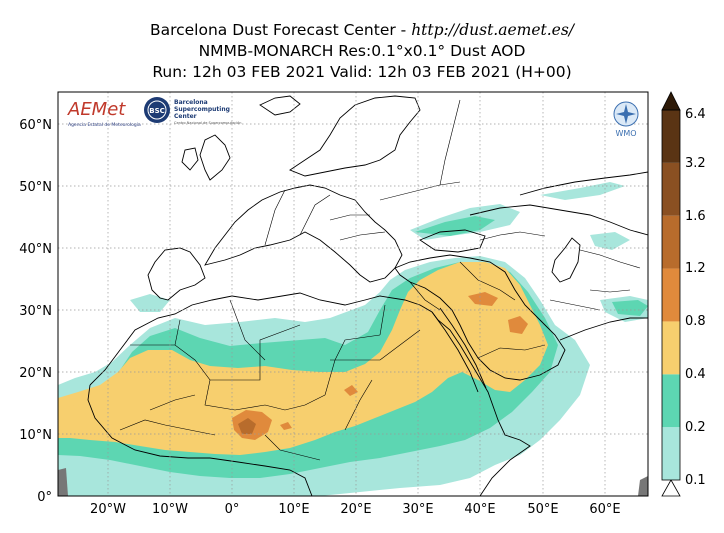 Image resolution: width=724 pixels, height=533 pixels. I want to click on colorbar-segments, so click(671, 295).